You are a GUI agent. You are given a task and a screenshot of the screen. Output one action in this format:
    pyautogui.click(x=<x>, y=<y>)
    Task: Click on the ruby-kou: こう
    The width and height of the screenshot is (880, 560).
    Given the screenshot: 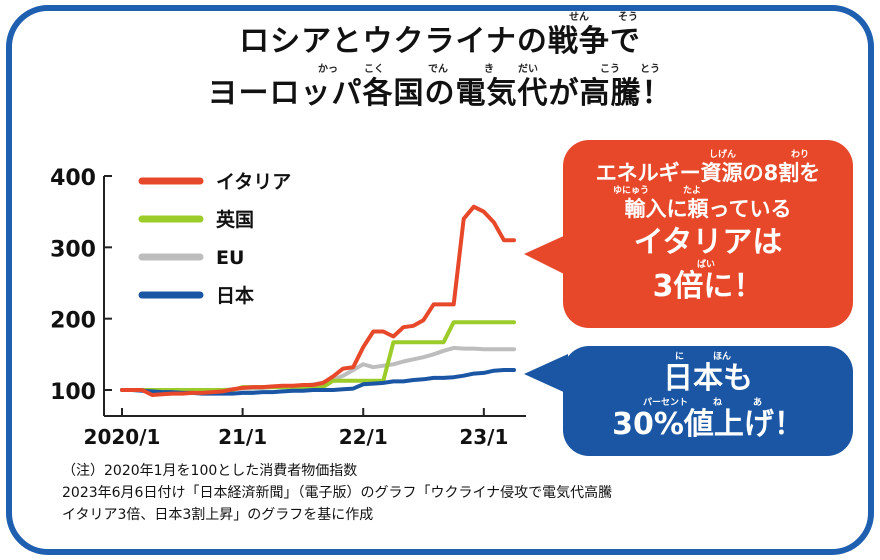 What is the action you would take?
    pyautogui.click(x=610, y=69)
    